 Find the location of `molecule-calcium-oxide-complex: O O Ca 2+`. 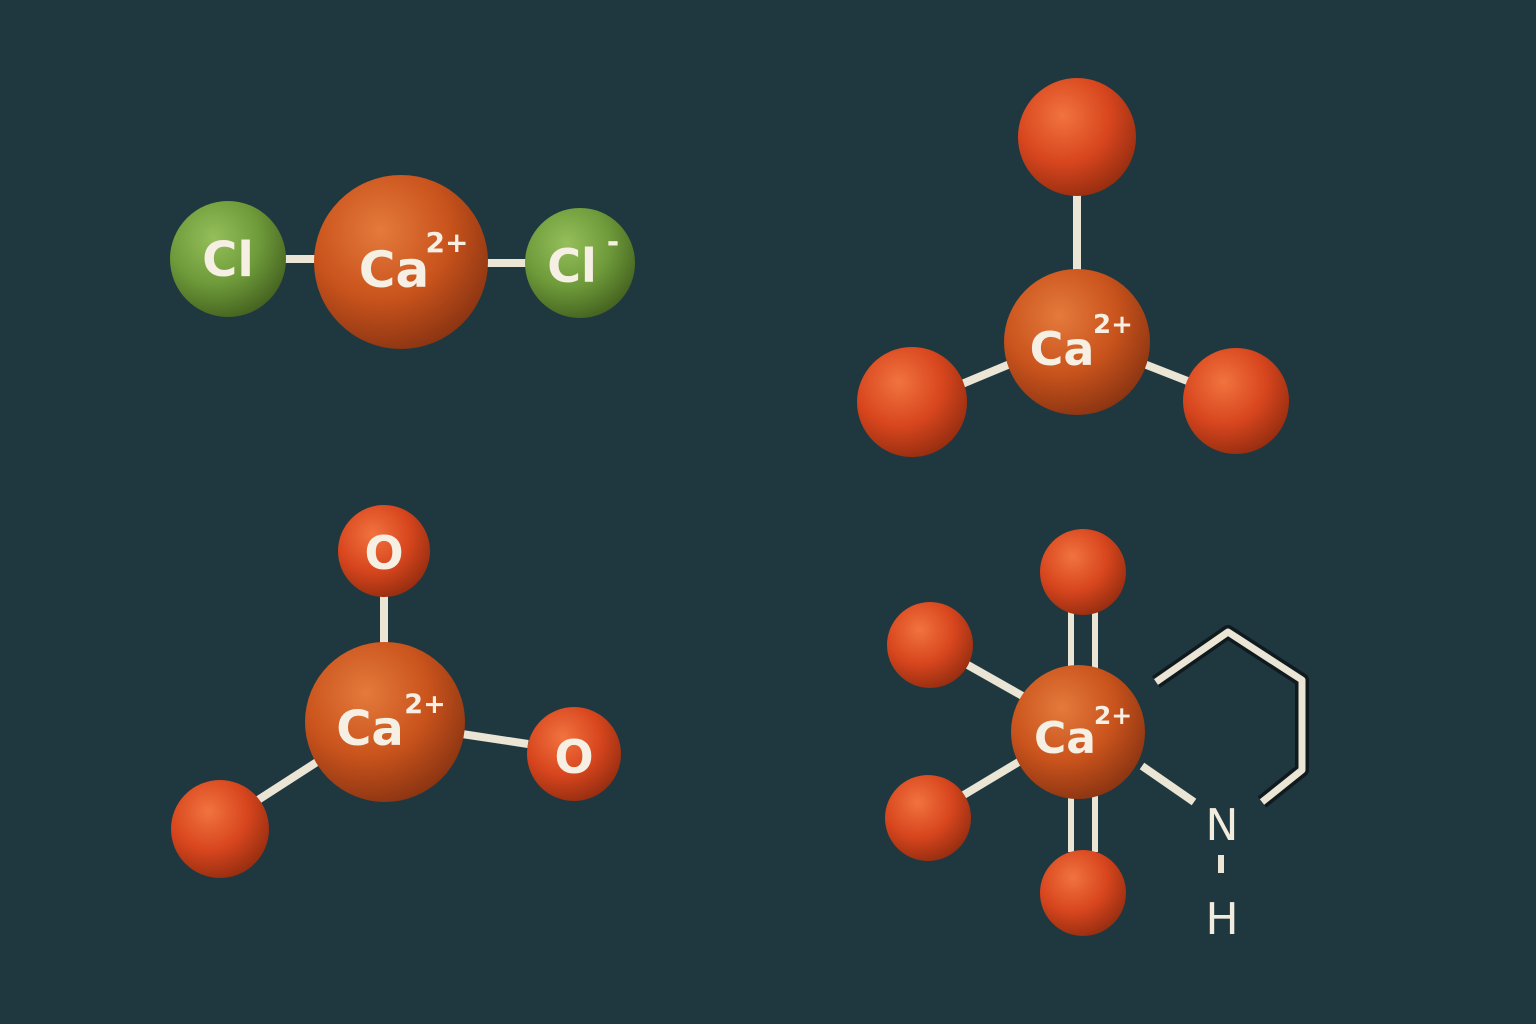

molecule-calcium-oxide-complex: O O Ca 2+ is located at coordinates (396, 691).